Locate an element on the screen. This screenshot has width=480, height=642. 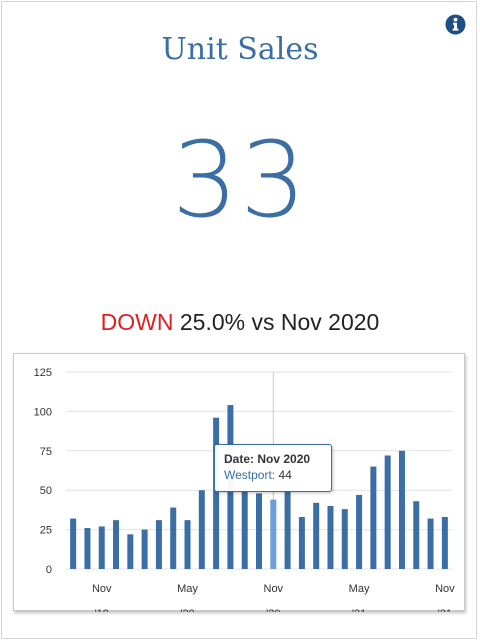
chart-tooltip: Date: Nov 2020 Westport: 44 is located at coordinates (273, 468).